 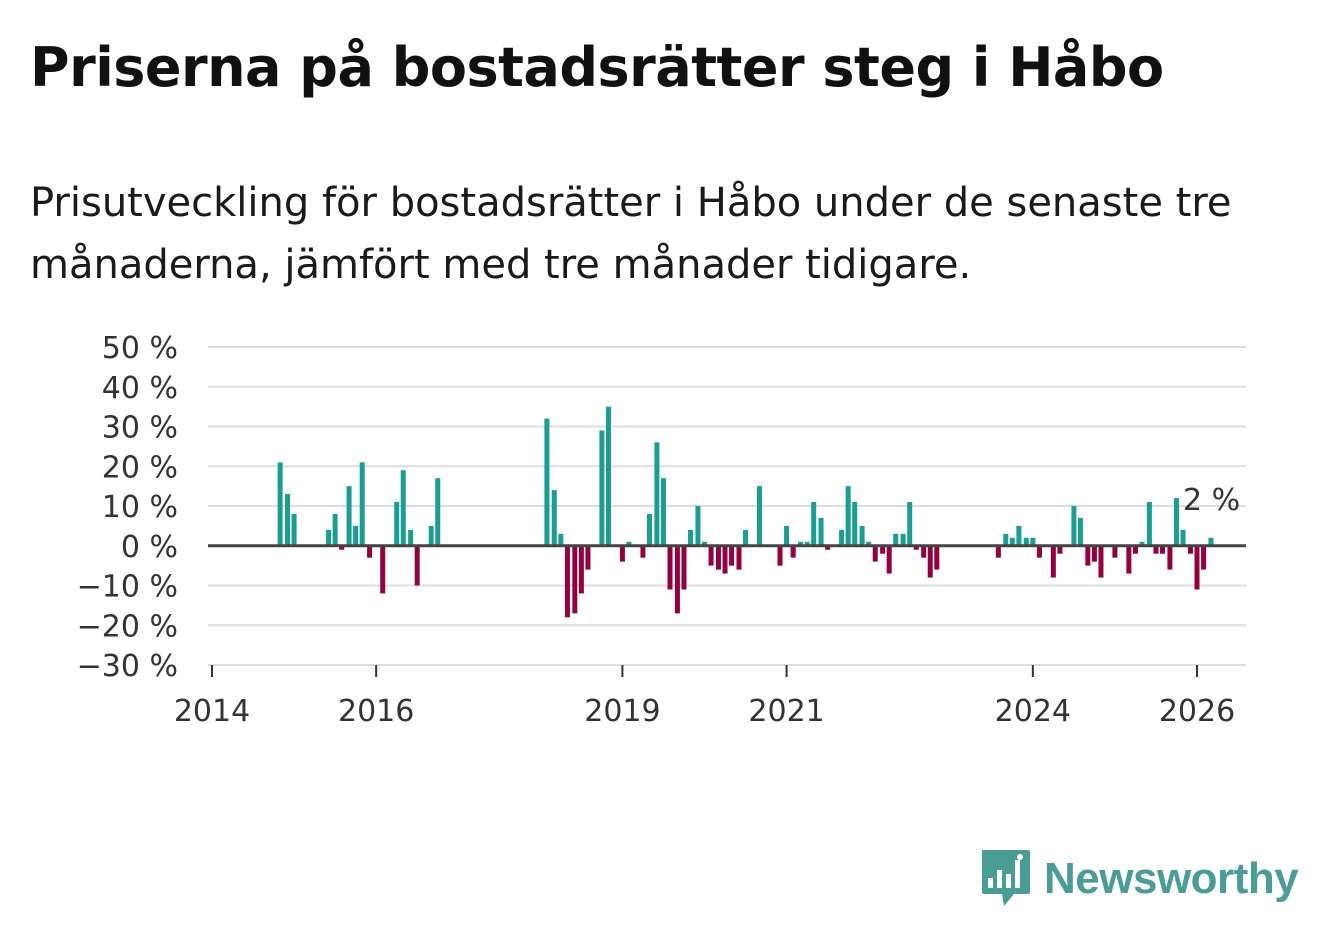 What do you see at coordinates (727, 610) in the screenshot?
I see `axes` at bounding box center [727, 610].